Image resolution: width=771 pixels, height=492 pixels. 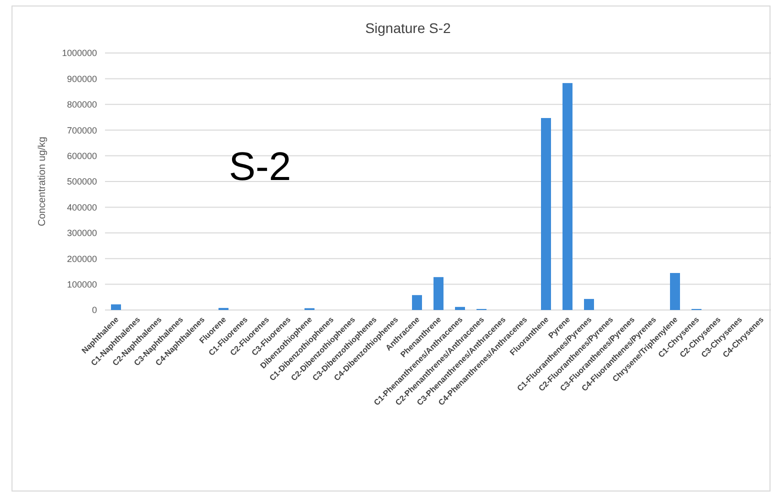 What do you see at coordinates (81, 130) in the screenshot?
I see `y-tick-label: 700000` at bounding box center [81, 130].